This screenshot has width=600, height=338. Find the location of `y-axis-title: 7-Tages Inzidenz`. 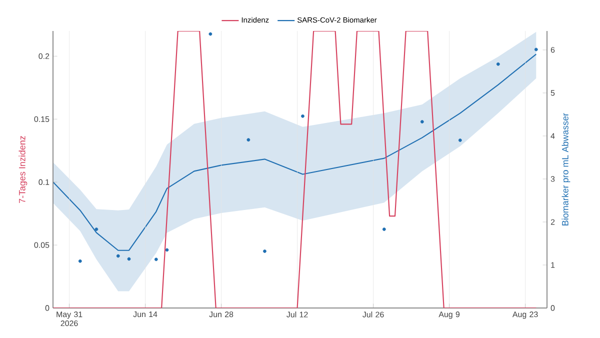

y-axis-title: 7-Tages Inzidenz is located at coordinates (23, 169).